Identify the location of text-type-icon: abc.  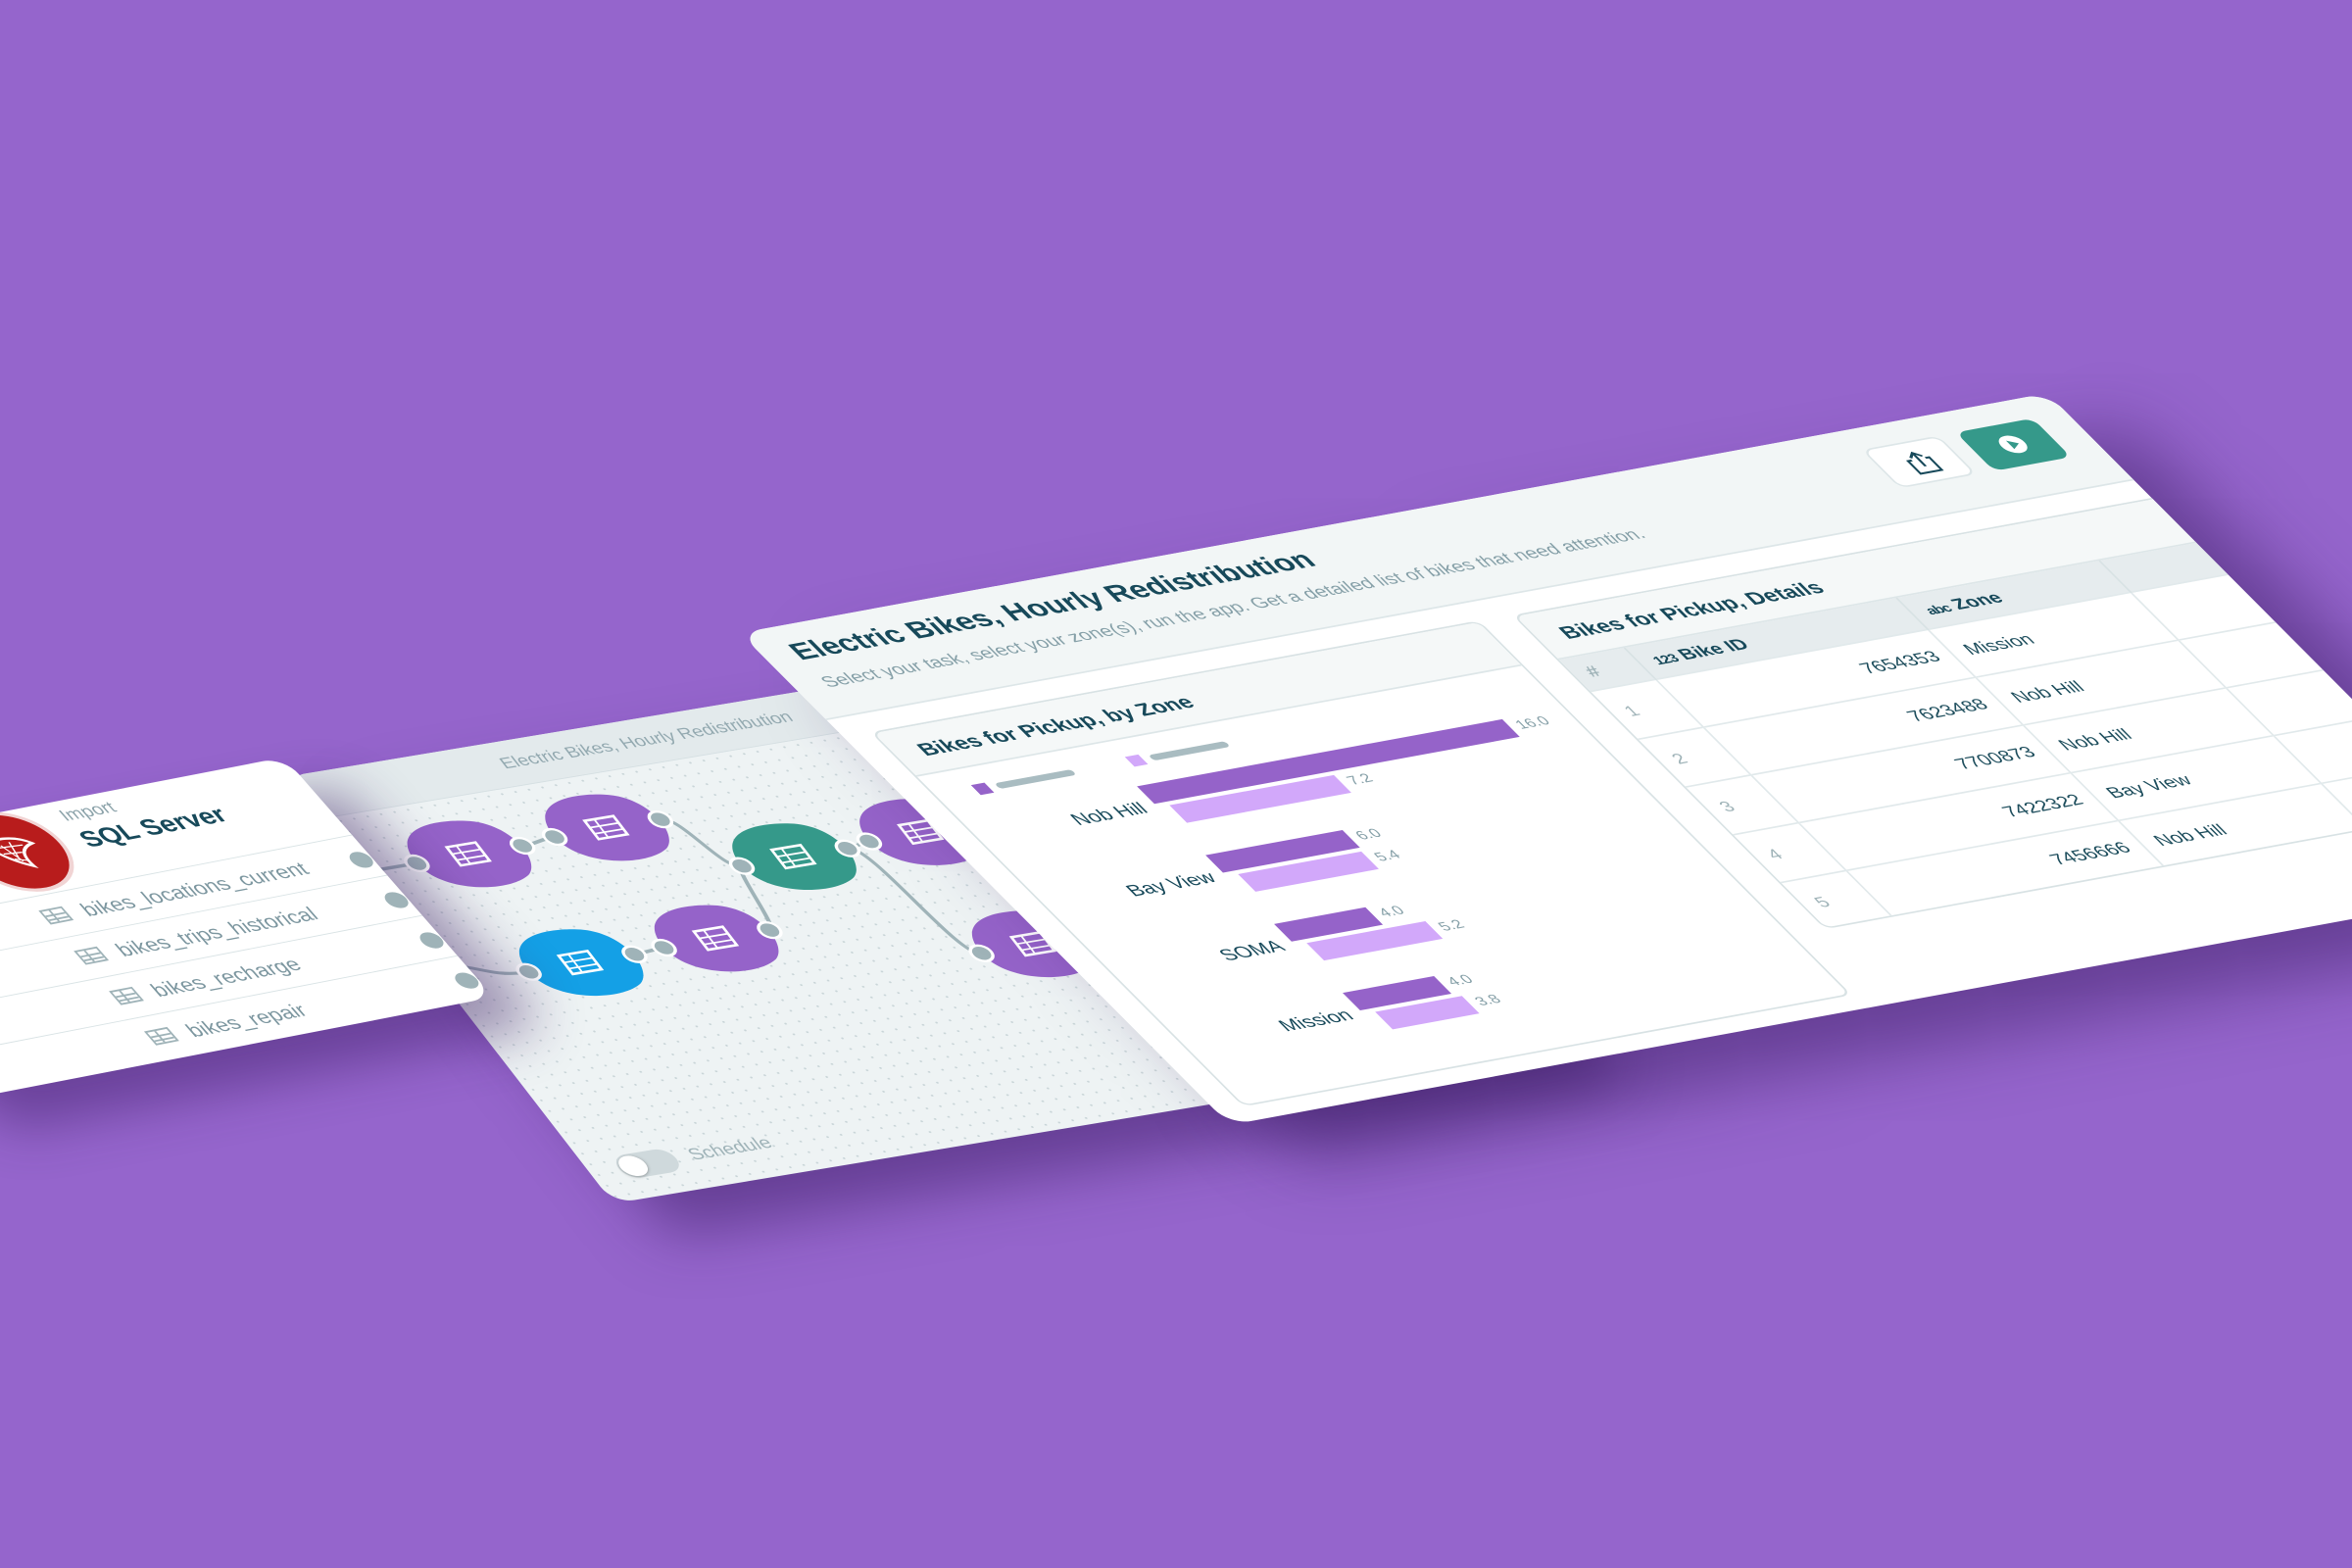
(1938, 609).